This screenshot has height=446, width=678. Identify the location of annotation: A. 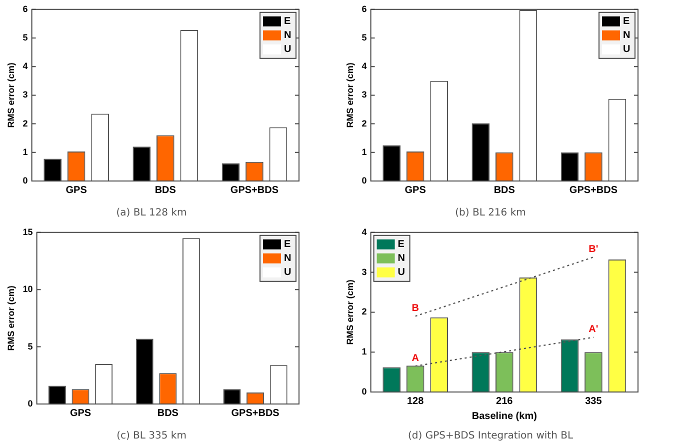
(415, 358).